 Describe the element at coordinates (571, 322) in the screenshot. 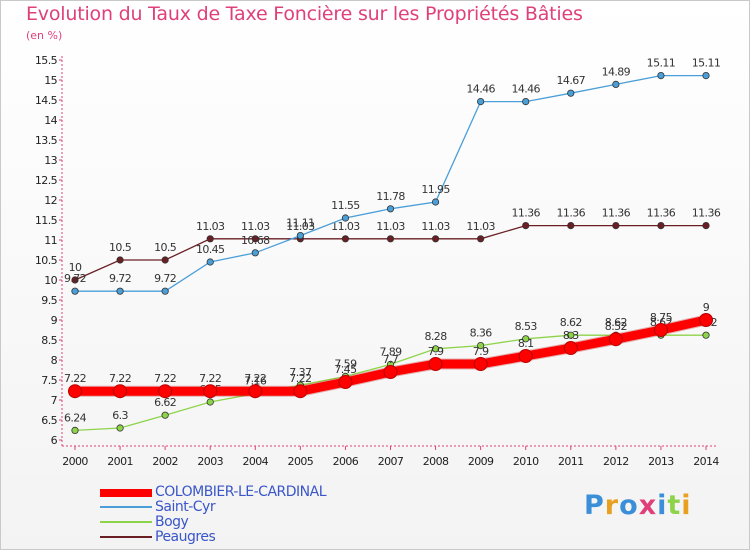

I see `data-label: 8.62` at that location.